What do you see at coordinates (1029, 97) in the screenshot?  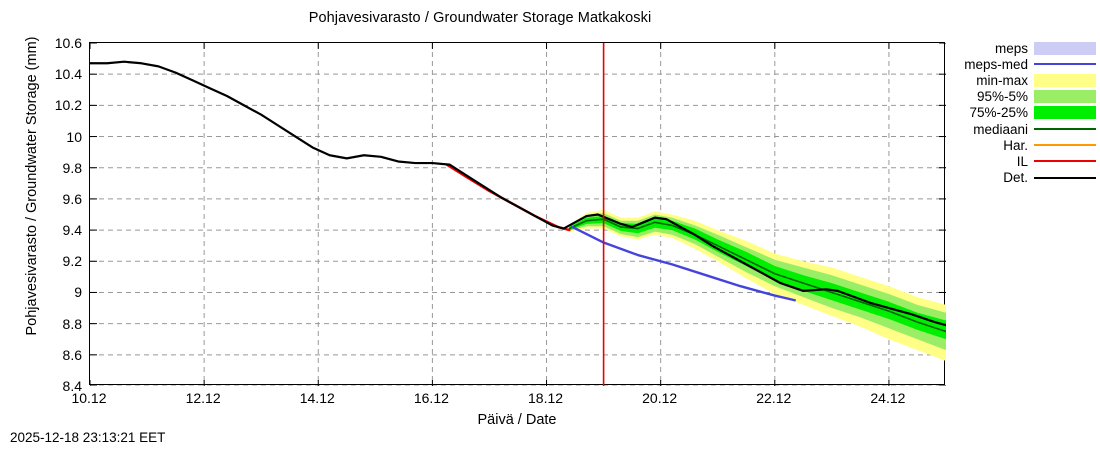 I see `legend-item-95-5: 95%-5%` at bounding box center [1029, 97].